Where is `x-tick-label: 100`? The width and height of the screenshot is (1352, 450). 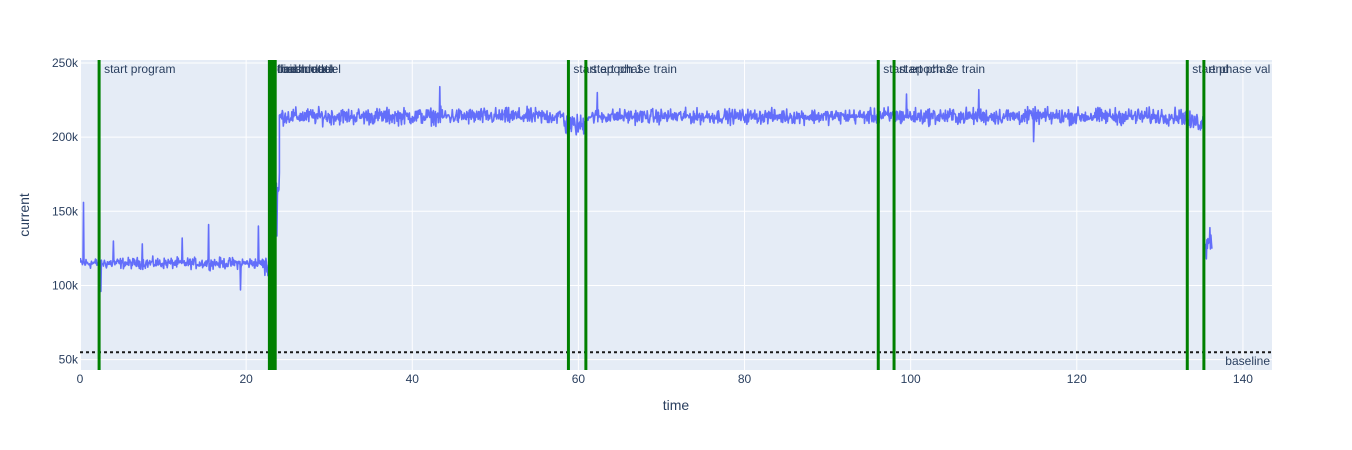 x-tick-label: 100 is located at coordinates (911, 379).